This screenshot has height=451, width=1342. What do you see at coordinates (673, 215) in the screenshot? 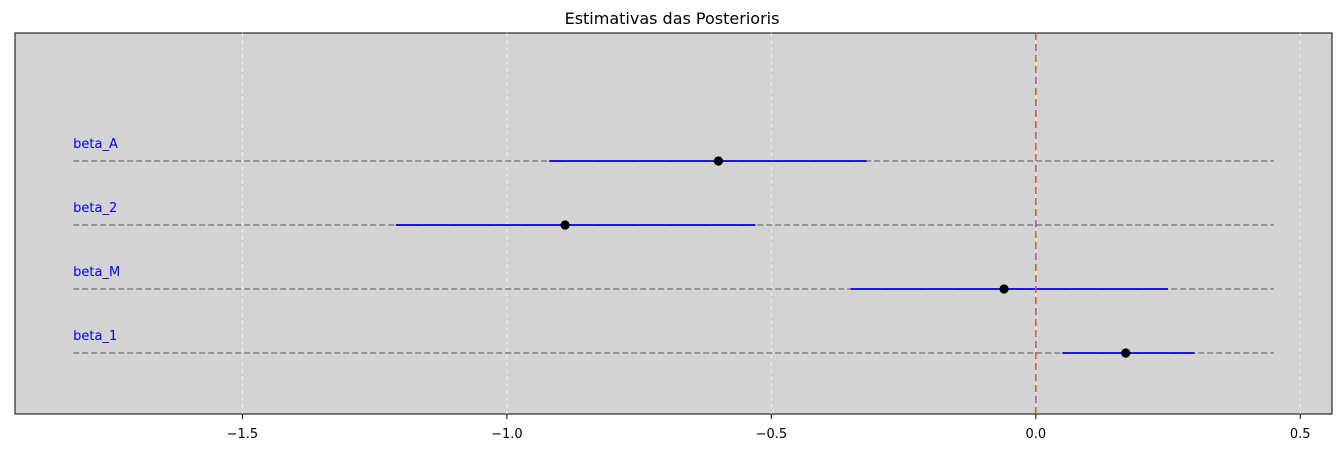
I see `parameter-row: beta_2` at bounding box center [673, 215].